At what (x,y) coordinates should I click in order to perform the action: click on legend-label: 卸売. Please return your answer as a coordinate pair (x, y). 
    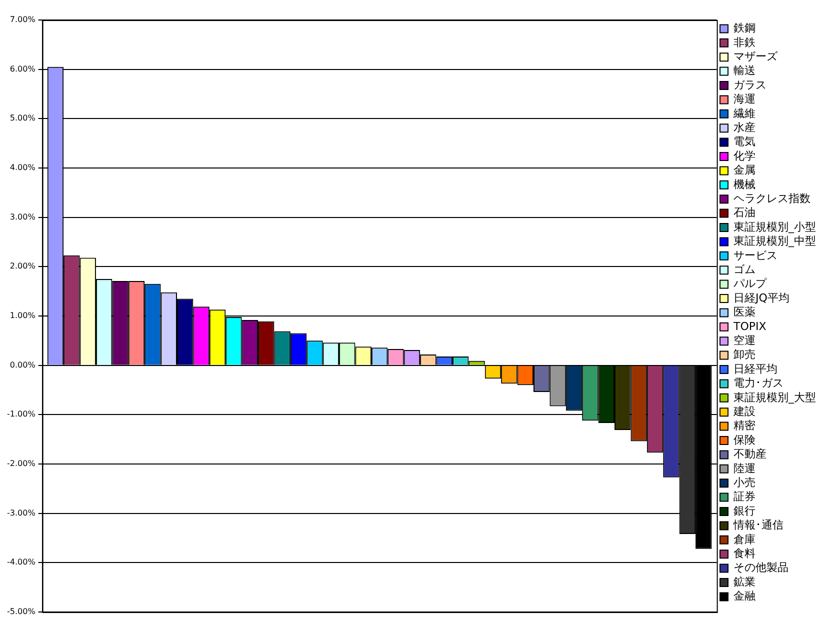
    Looking at the image, I should click on (745, 355).